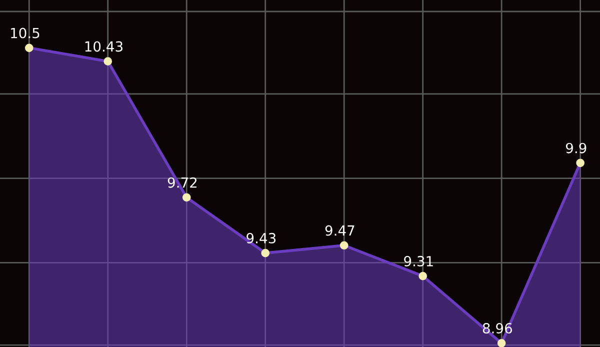  Describe the element at coordinates (339, 230) in the screenshot. I see `data-label: 9.47` at that location.